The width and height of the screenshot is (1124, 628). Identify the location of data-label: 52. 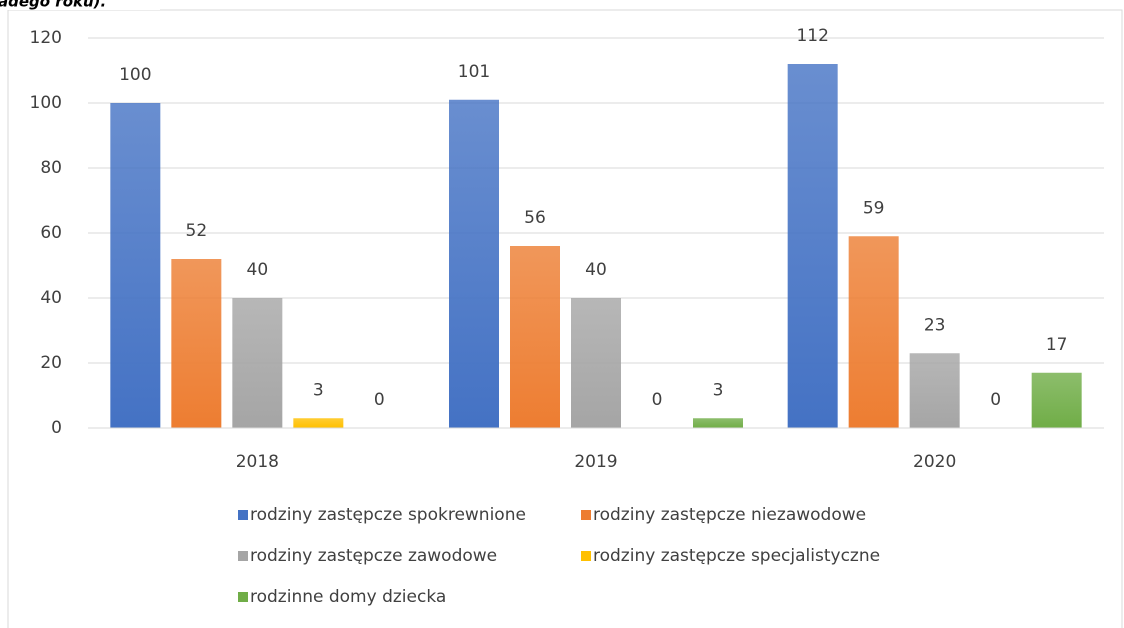
(197, 231).